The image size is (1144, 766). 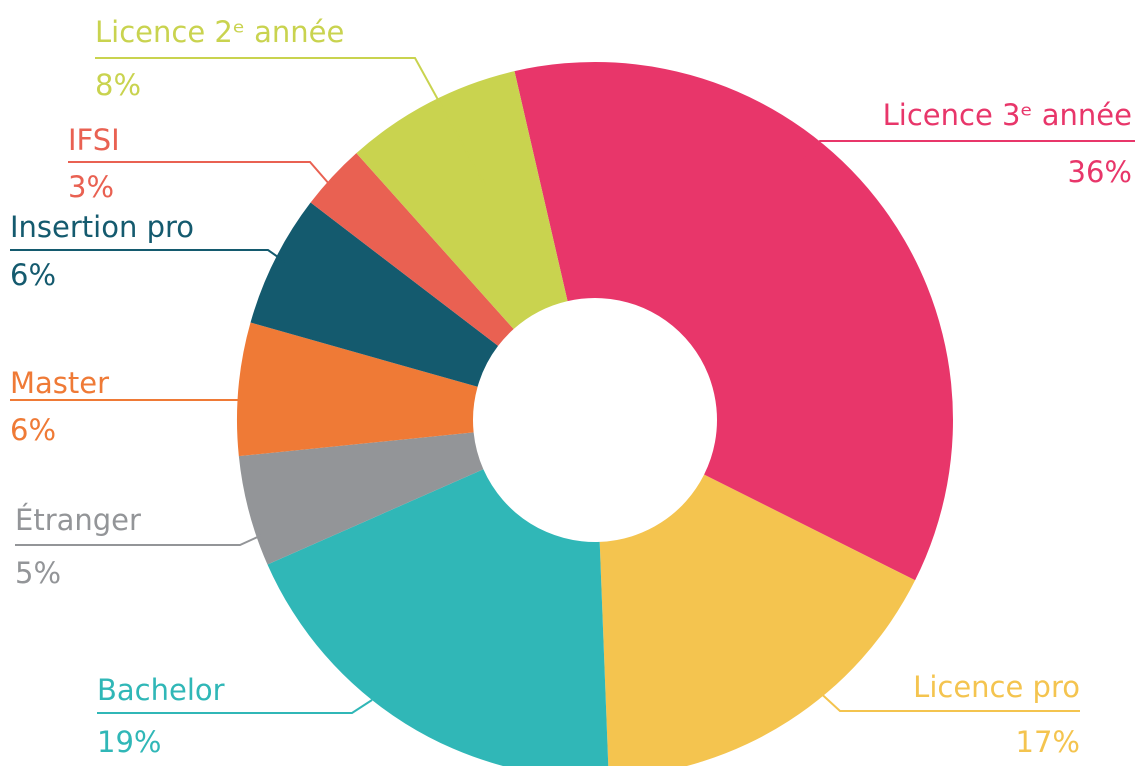 I want to click on slice-label: Licence pro, so click(x=996, y=687).